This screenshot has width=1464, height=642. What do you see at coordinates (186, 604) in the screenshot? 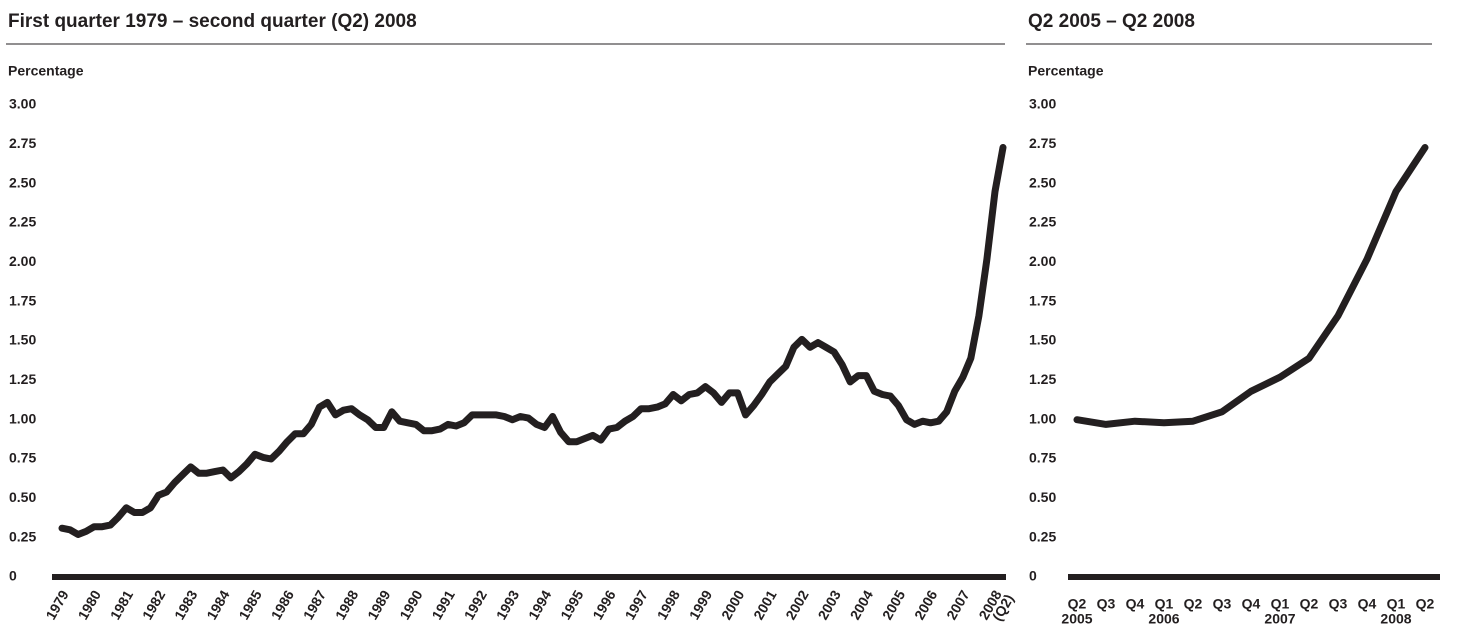
I see `x-tick-label: 1983` at bounding box center [186, 604].